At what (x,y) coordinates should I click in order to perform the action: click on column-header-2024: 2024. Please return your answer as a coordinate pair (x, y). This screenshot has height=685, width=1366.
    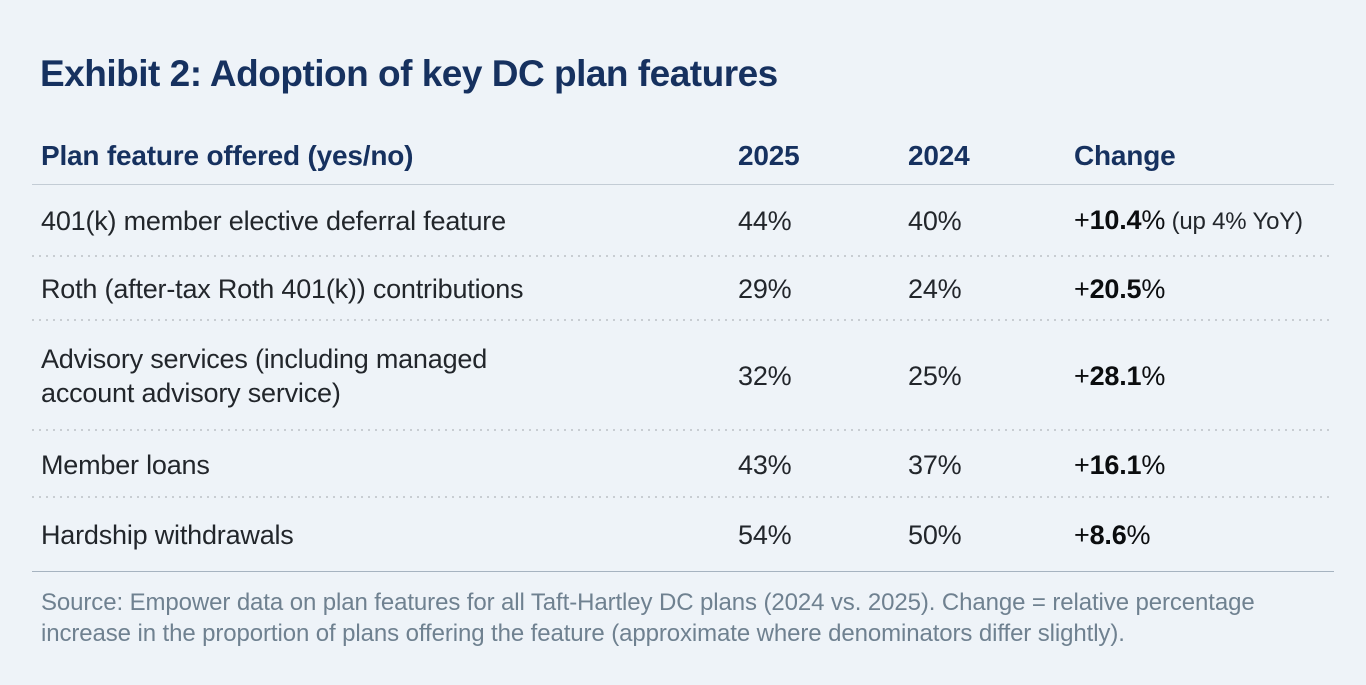
    Looking at the image, I should click on (939, 155).